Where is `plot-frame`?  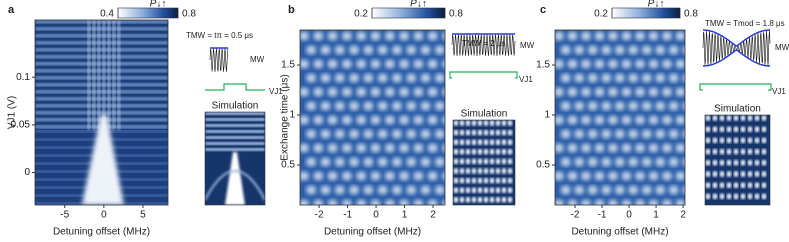
plot-frame is located at coordinates (620, 117).